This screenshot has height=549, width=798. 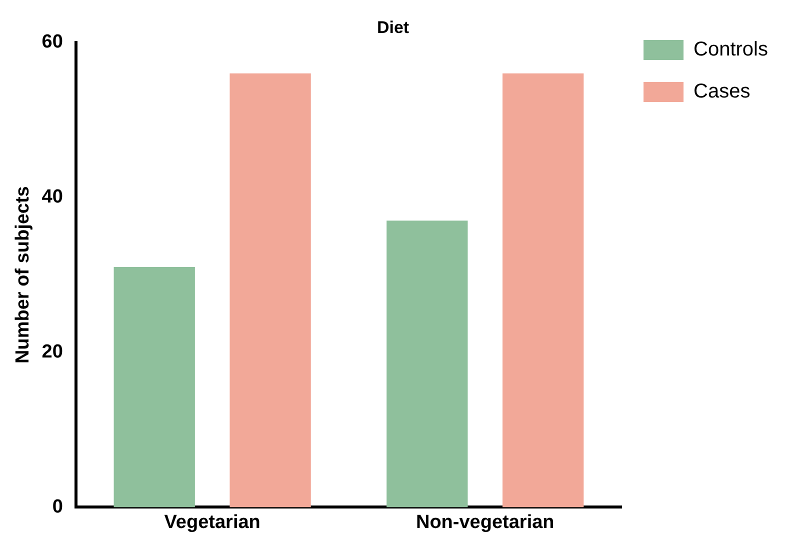 What do you see at coordinates (393, 27) in the screenshot?
I see `chart-title: Diet` at bounding box center [393, 27].